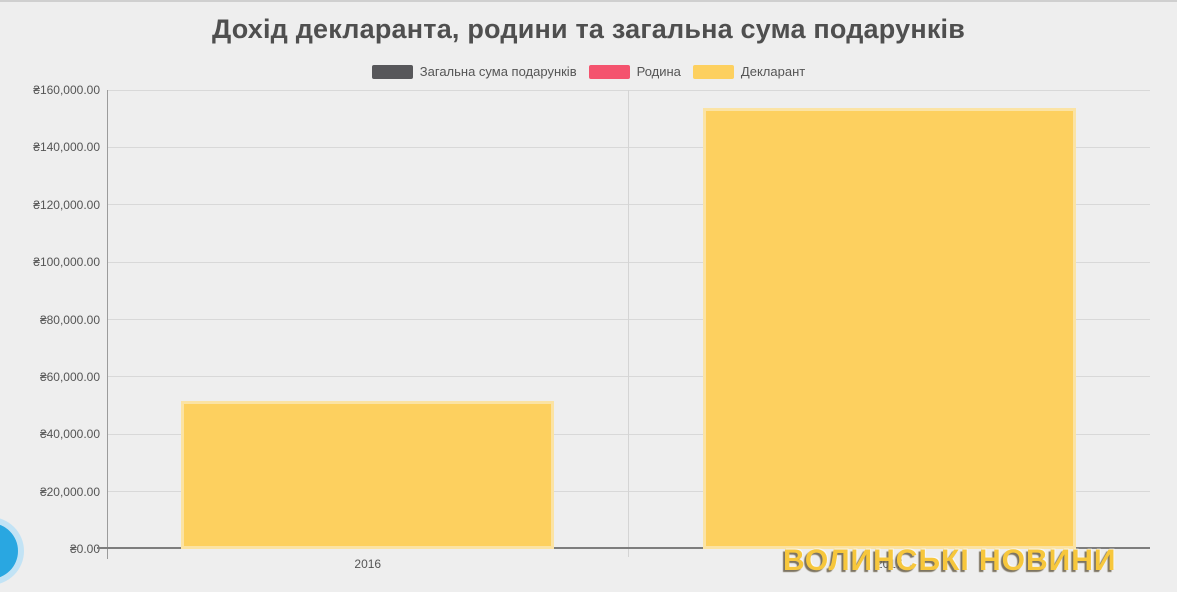  I want to click on y-axis-label: ₴160,000.00, so click(66, 90).